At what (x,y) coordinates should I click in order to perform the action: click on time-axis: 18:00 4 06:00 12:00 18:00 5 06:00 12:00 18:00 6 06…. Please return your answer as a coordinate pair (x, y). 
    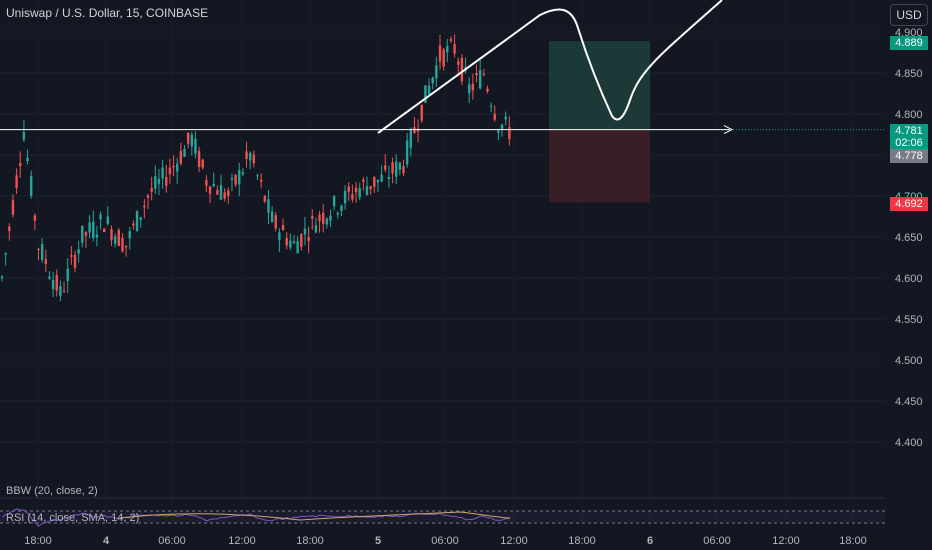
    Looking at the image, I should click on (445, 541).